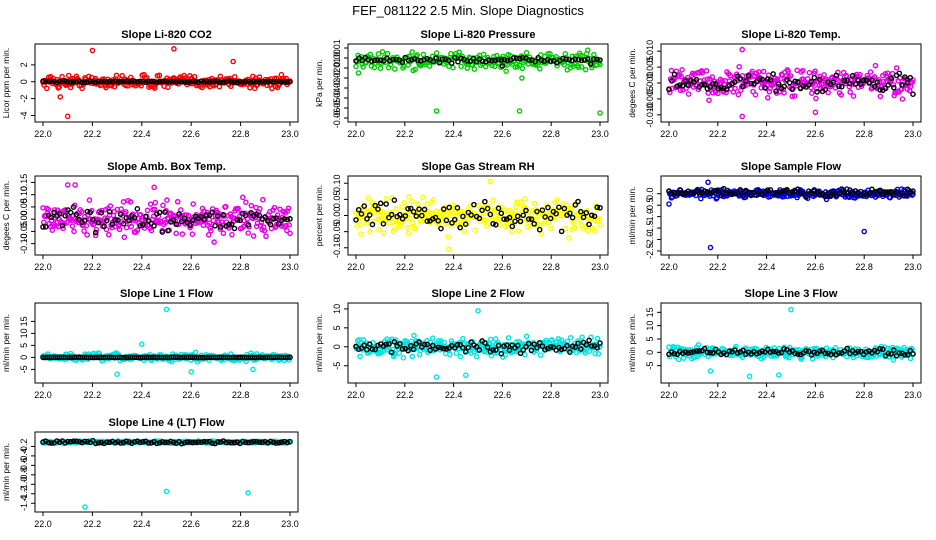 The width and height of the screenshot is (936, 540). I want to click on x-tick-label: 22.2, so click(718, 267).